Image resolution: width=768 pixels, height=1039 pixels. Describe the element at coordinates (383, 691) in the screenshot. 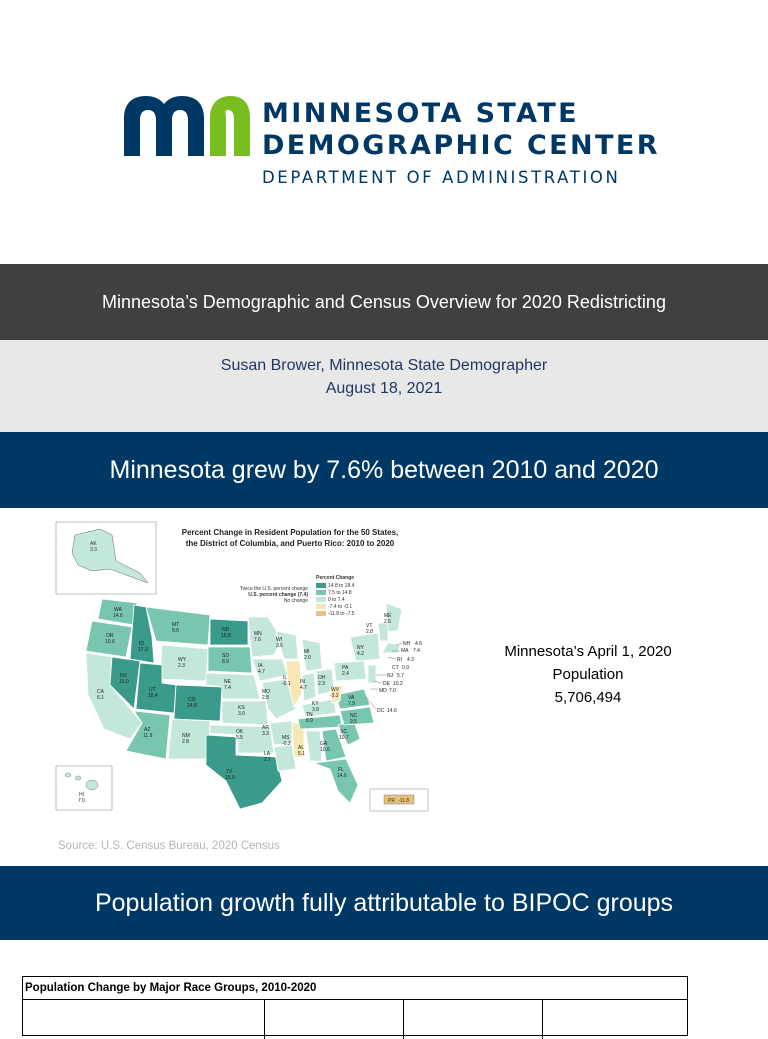

I see `state-label-md: MD` at that location.